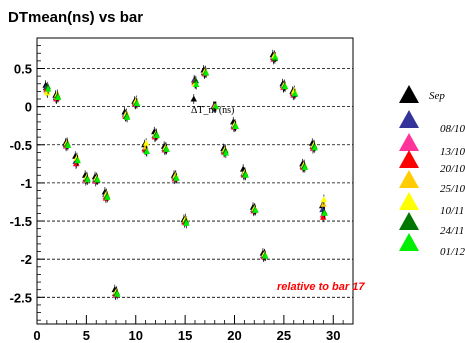 This screenshot has width=465, height=343. I want to click on y-tick-labels: 0.5 0 -0.5 -1 -1.5 -2 -2.5, so click(21, 184).